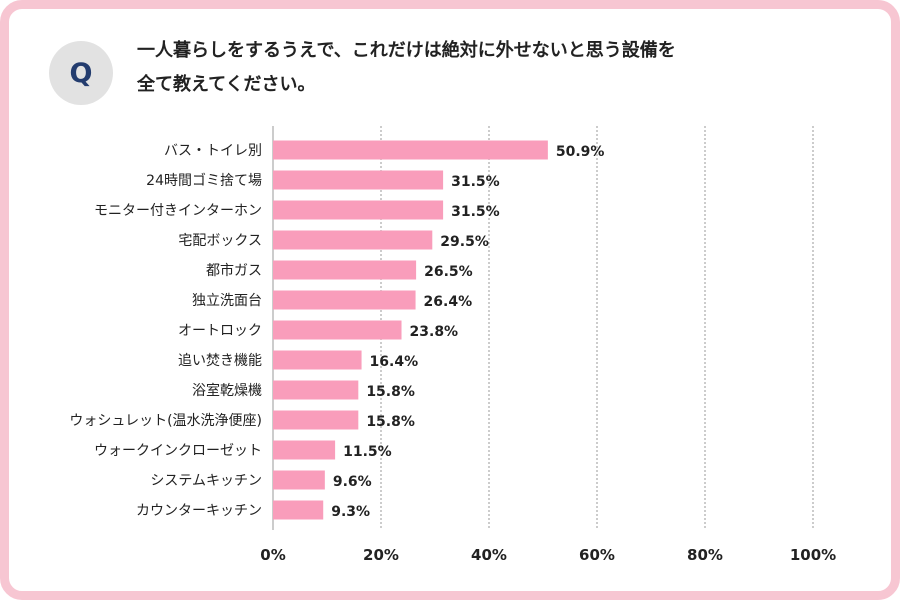  Describe the element at coordinates (406, 50) in the screenshot. I see `question-line-1: 一人暮らしをするうえで、これだけは絶対に外せないと思う設備を` at that location.